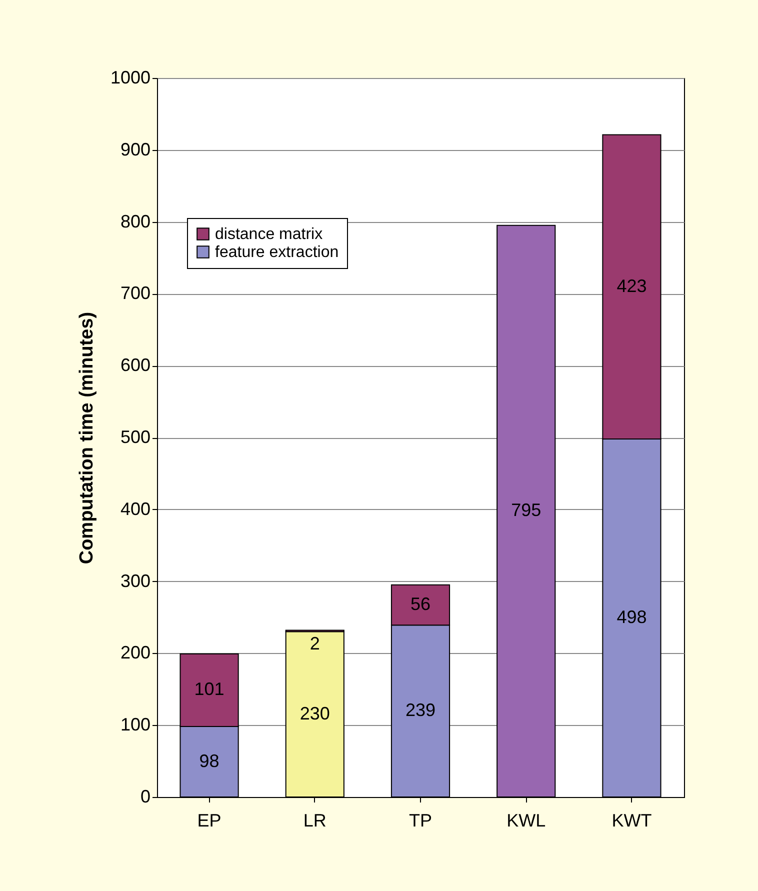  What do you see at coordinates (209, 760) in the screenshot?
I see `data-label: 98` at bounding box center [209, 760].